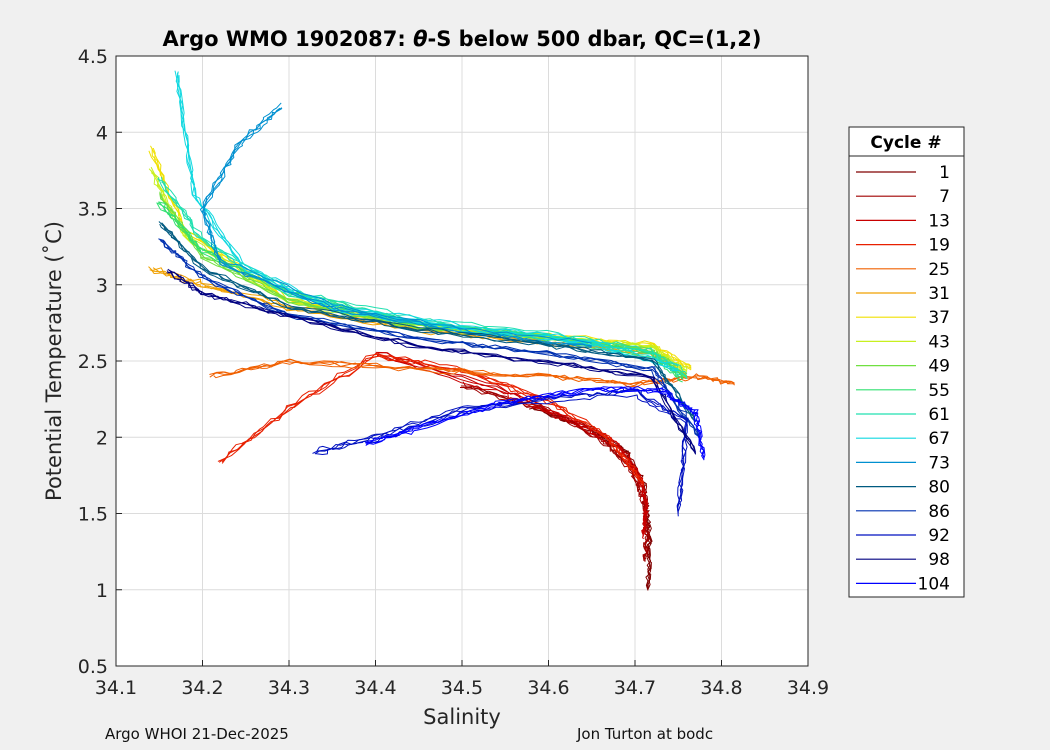 Image resolution: width=1050 pixels, height=750 pixels. I want to click on y-tick-label: 4.5, so click(93, 57).